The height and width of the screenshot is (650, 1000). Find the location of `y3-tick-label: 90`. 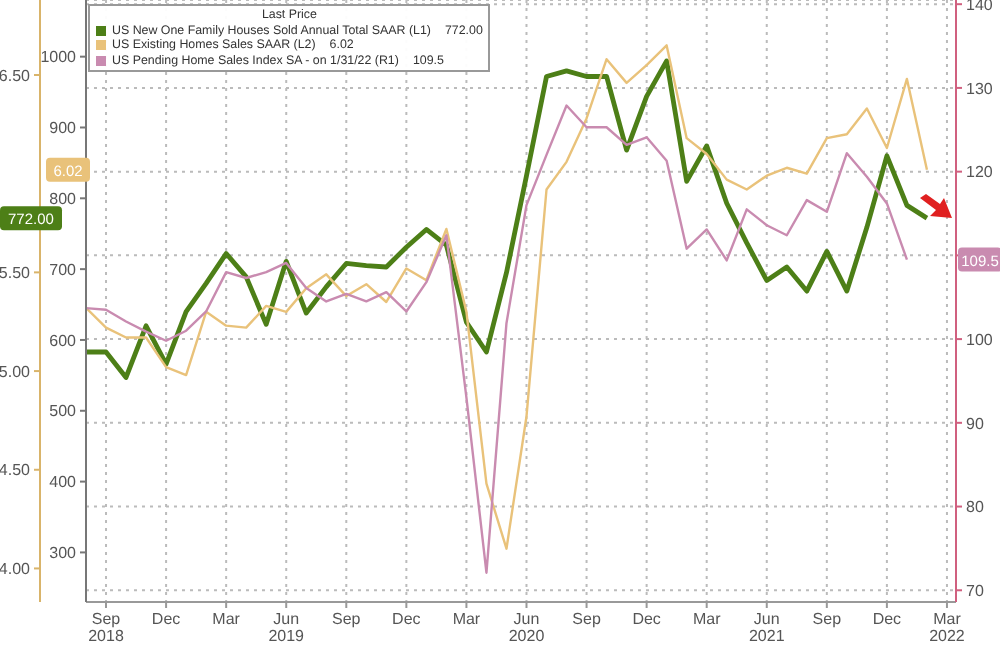

y3-tick-label: 90 is located at coordinates (975, 423).